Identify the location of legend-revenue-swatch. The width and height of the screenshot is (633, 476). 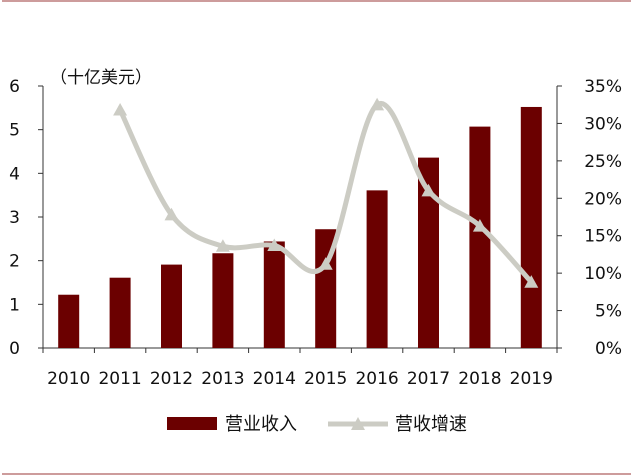
(192, 423).